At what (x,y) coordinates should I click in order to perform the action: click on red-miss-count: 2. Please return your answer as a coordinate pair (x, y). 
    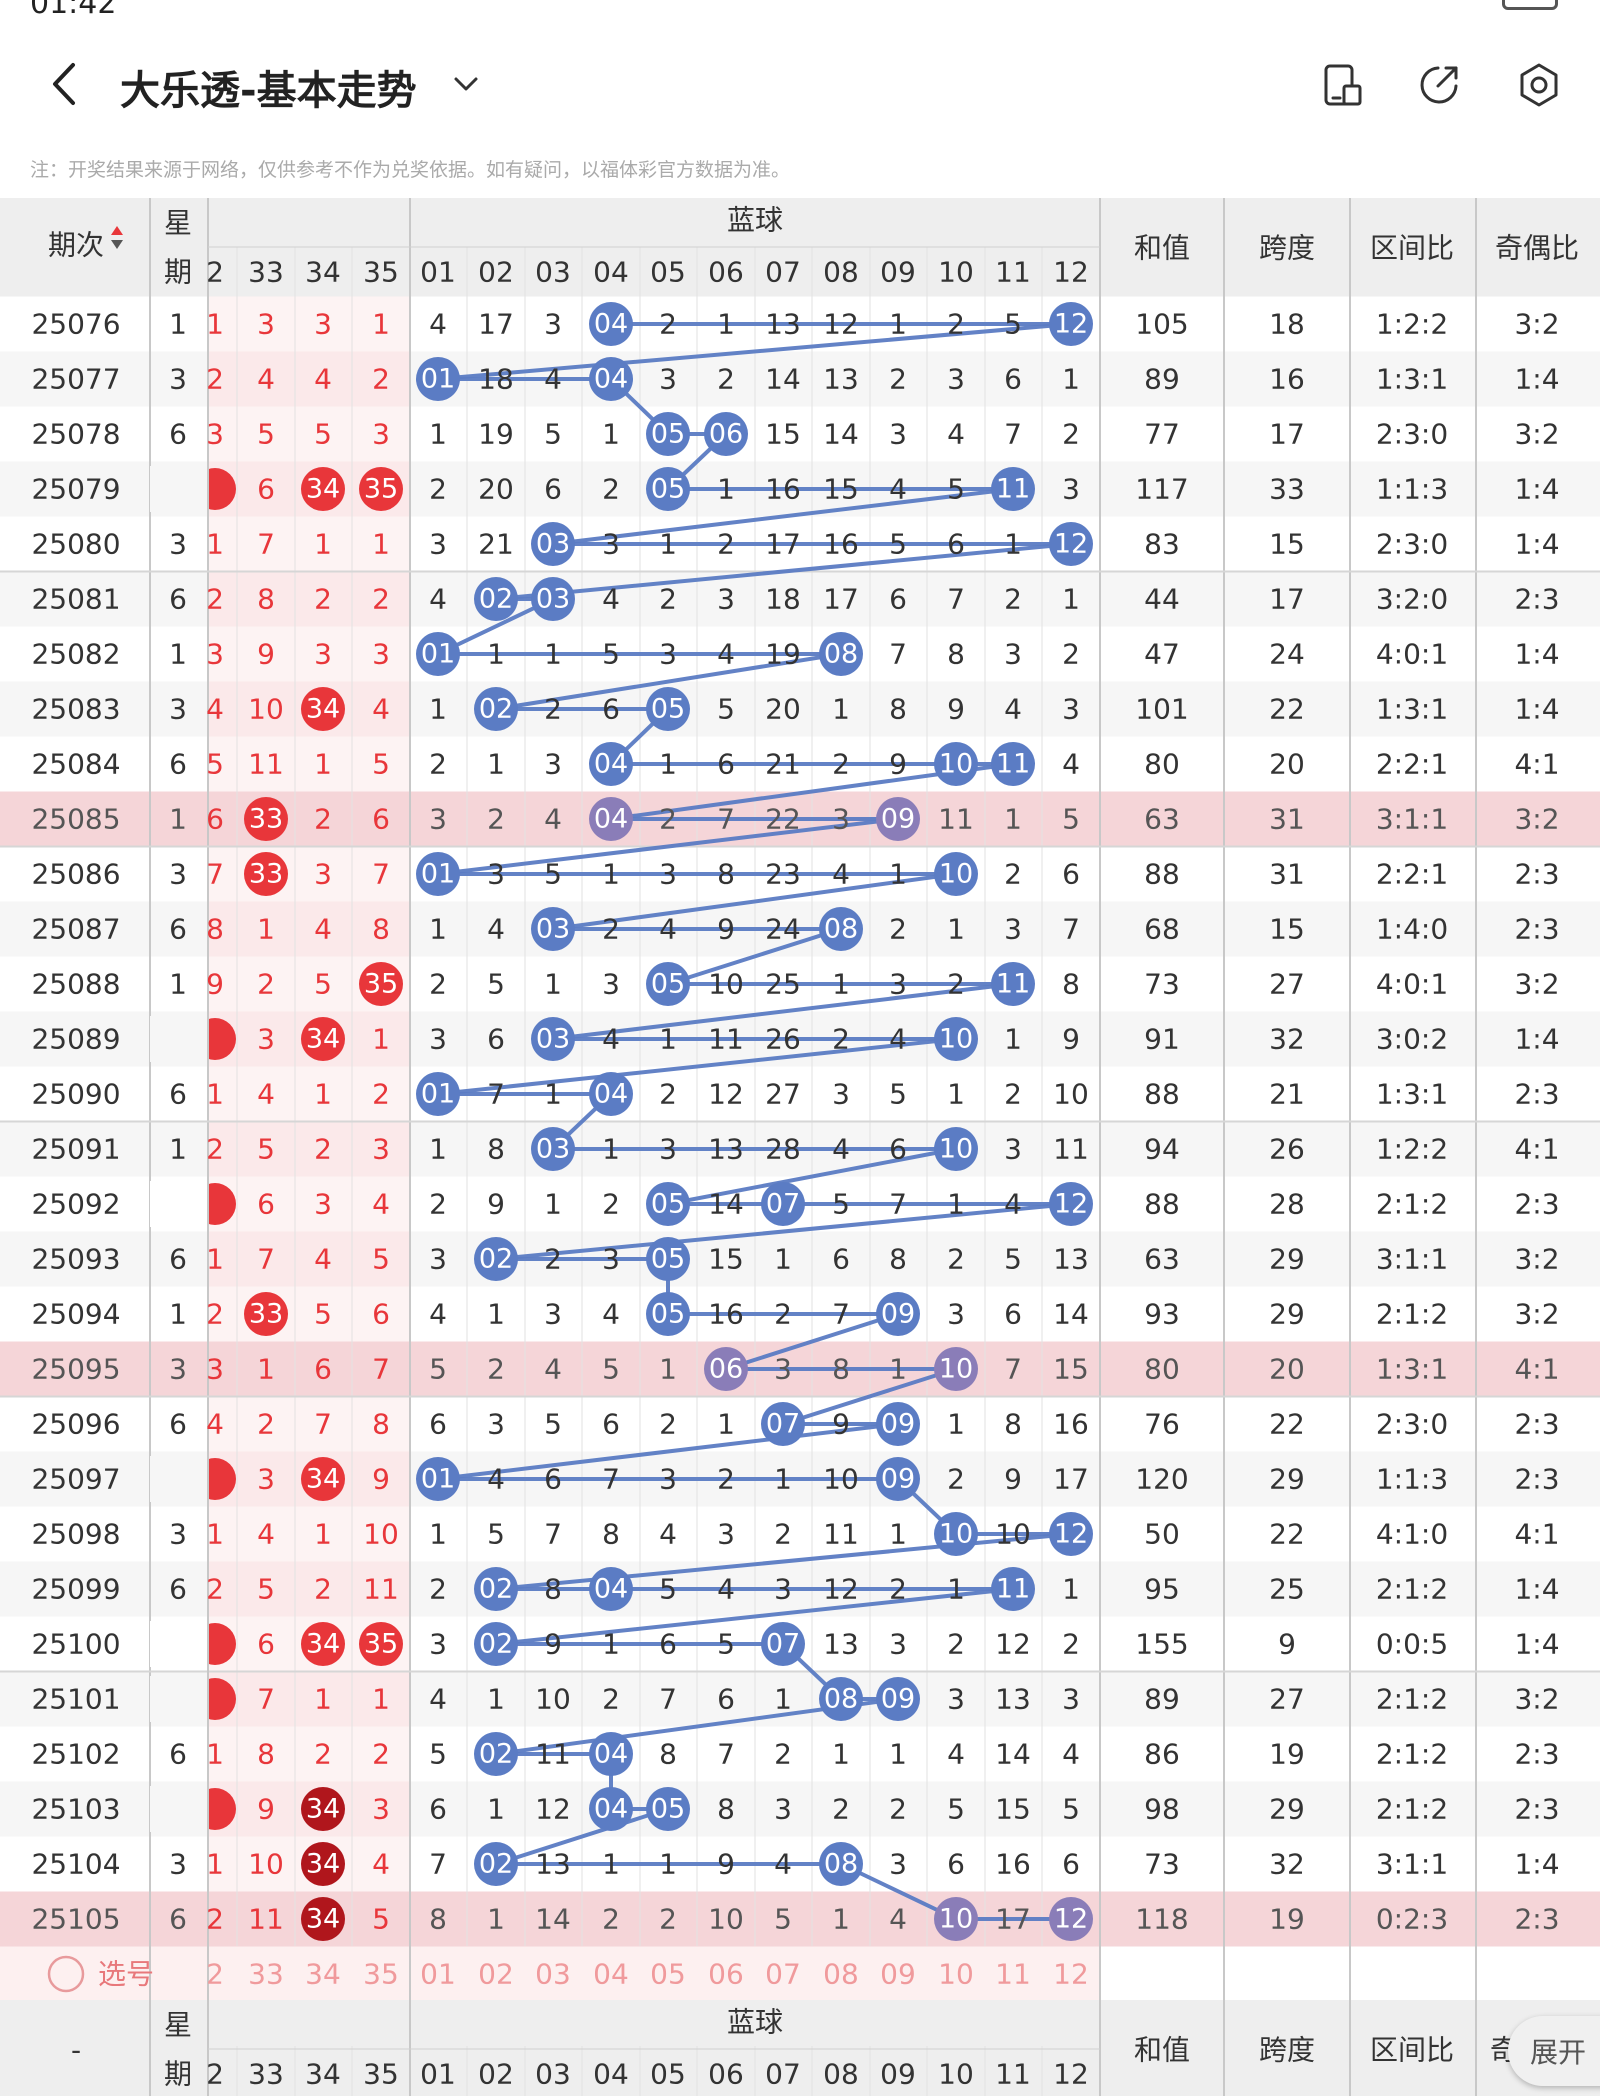
    Looking at the image, I should click on (323, 819).